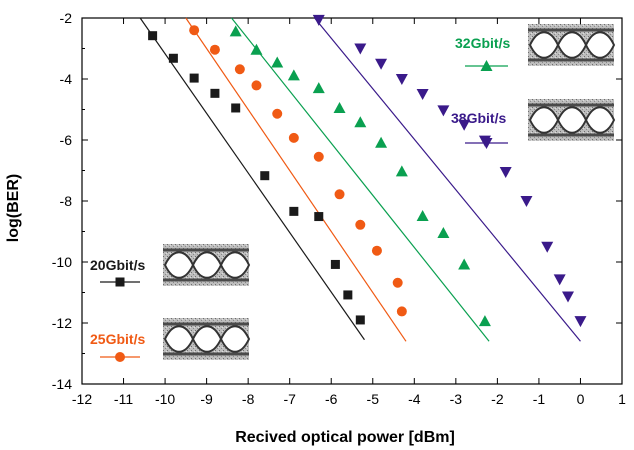 The height and width of the screenshot is (450, 634). Describe the element at coordinates (414, 399) in the screenshot. I see `x-tick-label: -4` at that location.